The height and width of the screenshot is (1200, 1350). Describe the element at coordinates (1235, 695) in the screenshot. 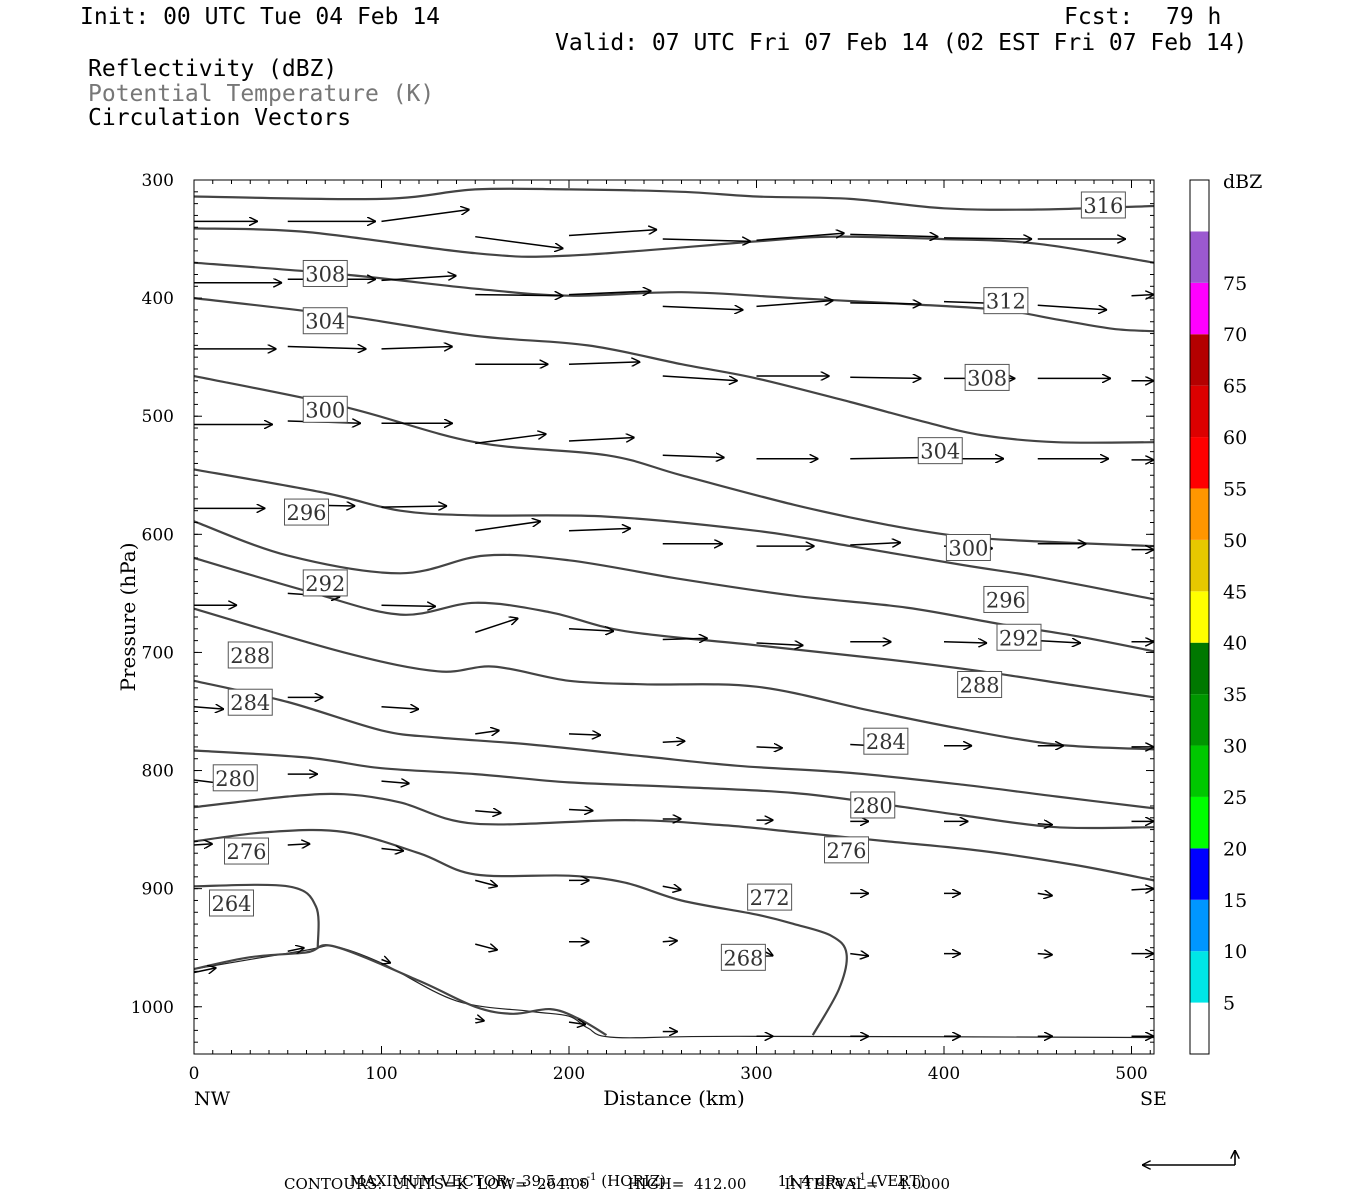

I see `colorbar-label: 35` at that location.